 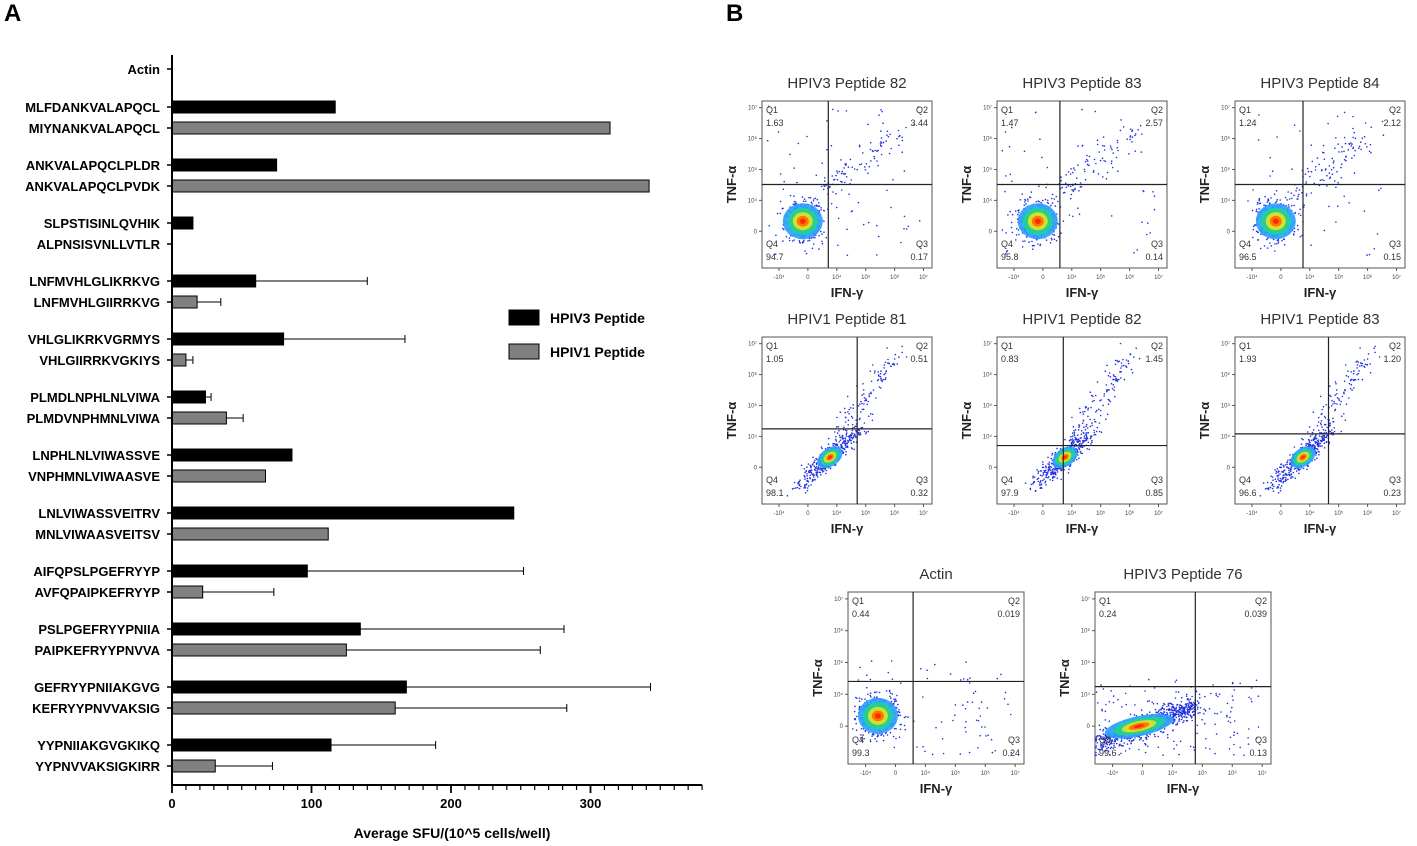 What do you see at coordinates (1043, 278) in the screenshot?
I see `x-tick-label: 0` at bounding box center [1043, 278].